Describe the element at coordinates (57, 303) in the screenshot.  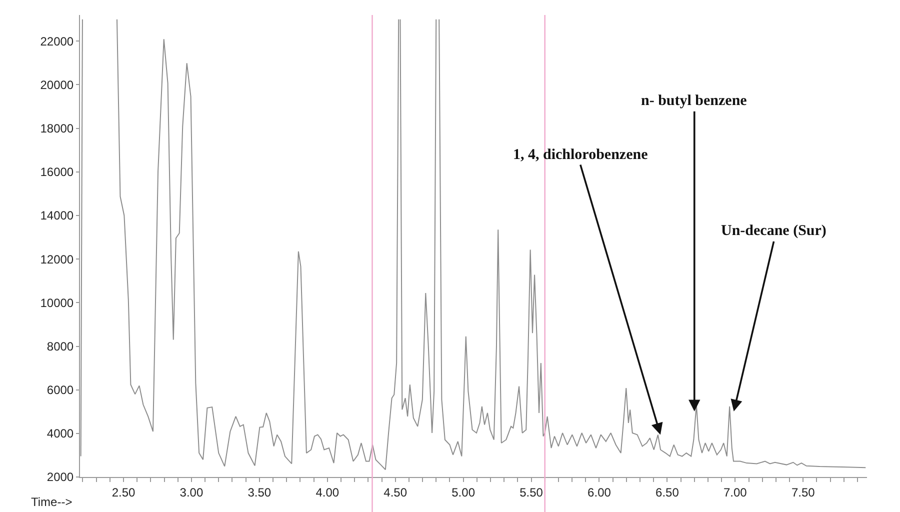
I see `y-tick-label: 10000` at that location.